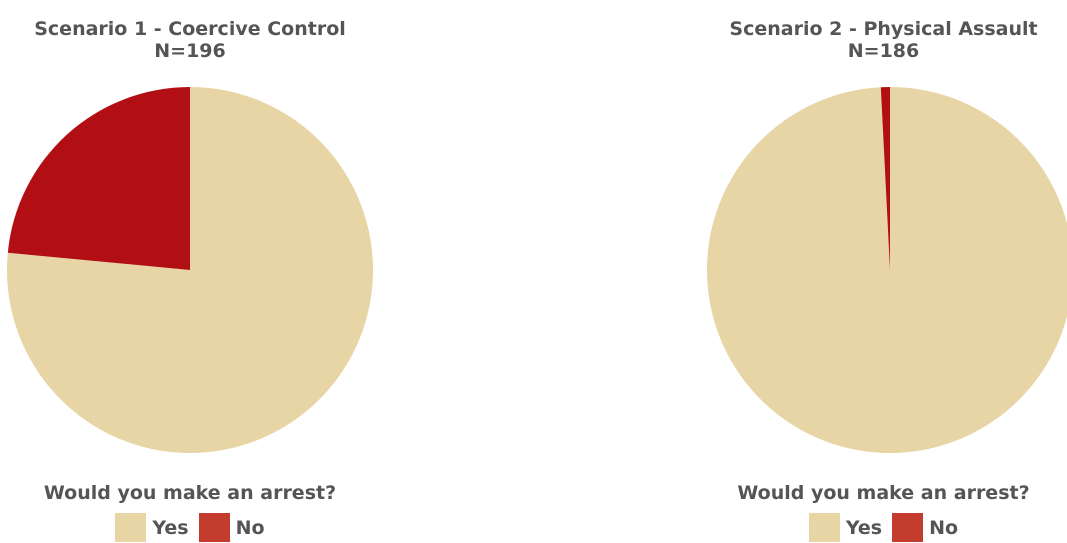 This screenshot has height=543, width=1067. What do you see at coordinates (190, 29) in the screenshot?
I see `chart-title-text: Scenario 1 - Coercive Control` at bounding box center [190, 29].